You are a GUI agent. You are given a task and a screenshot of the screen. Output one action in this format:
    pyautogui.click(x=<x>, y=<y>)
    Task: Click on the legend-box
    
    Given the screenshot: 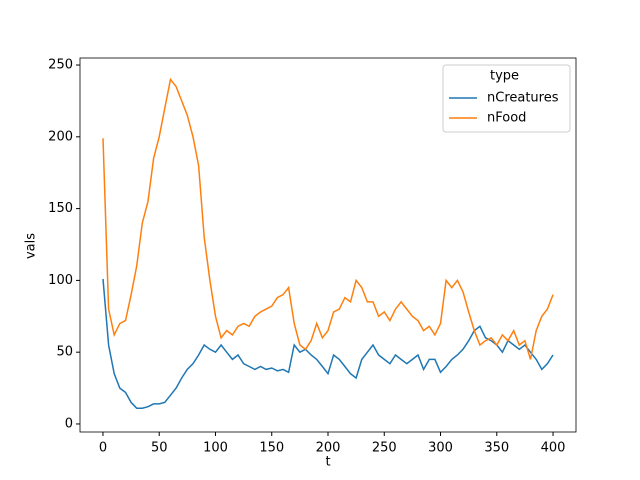 What is the action you would take?
    pyautogui.click(x=506, y=98)
    